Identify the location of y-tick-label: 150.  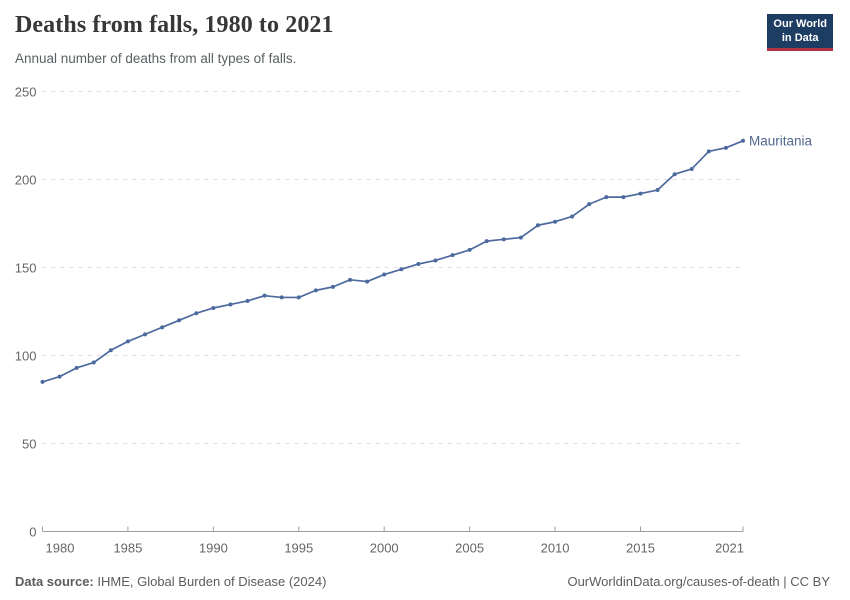
(26, 268).